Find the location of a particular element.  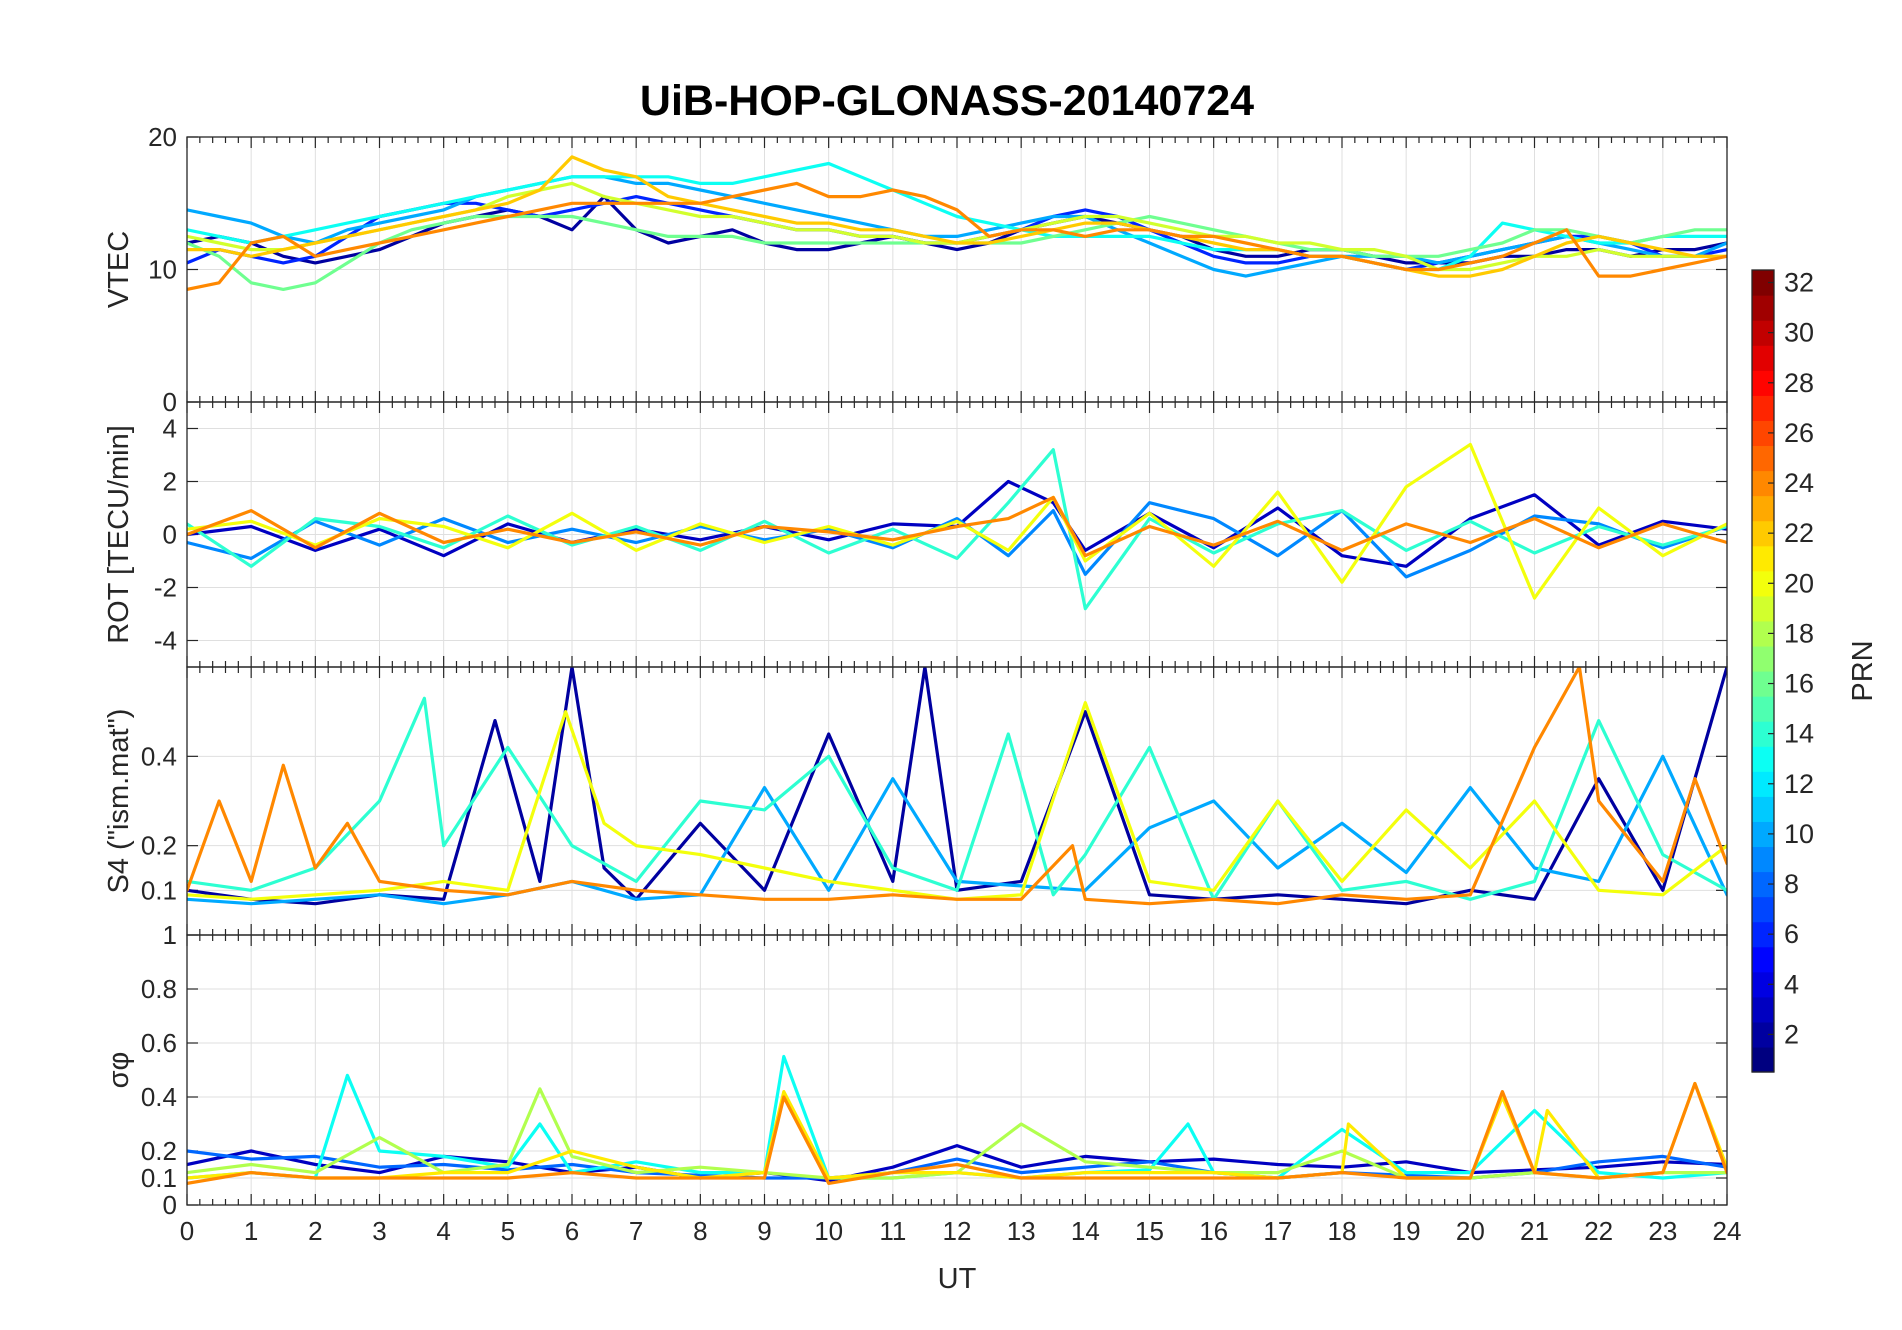

y-axis-label: S4 ("ism.mat") is located at coordinates (119, 801).